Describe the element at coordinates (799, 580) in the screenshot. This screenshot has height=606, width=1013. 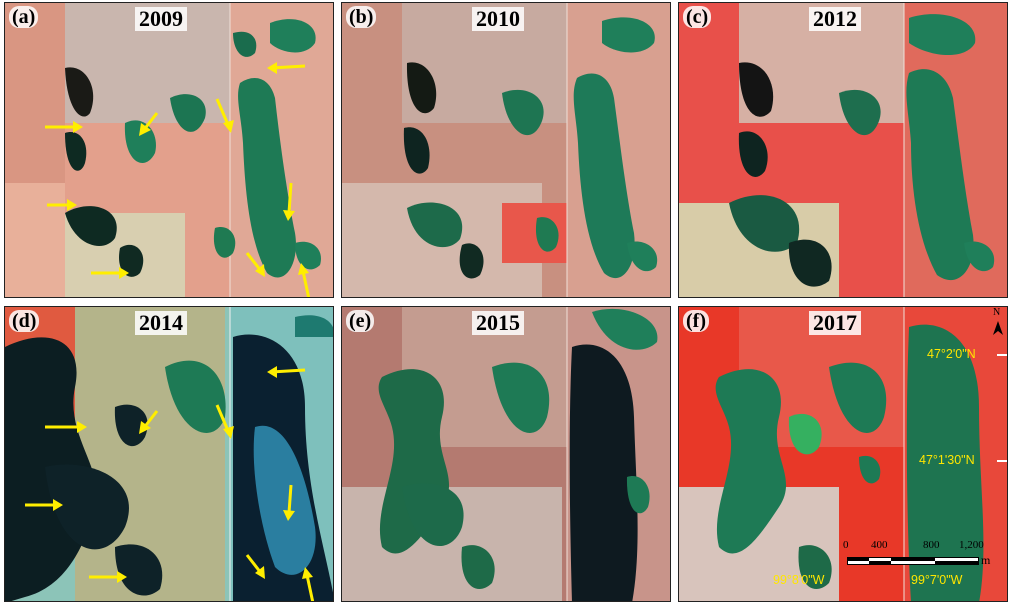
I see `lon-label-left: 99°8'0"W` at that location.